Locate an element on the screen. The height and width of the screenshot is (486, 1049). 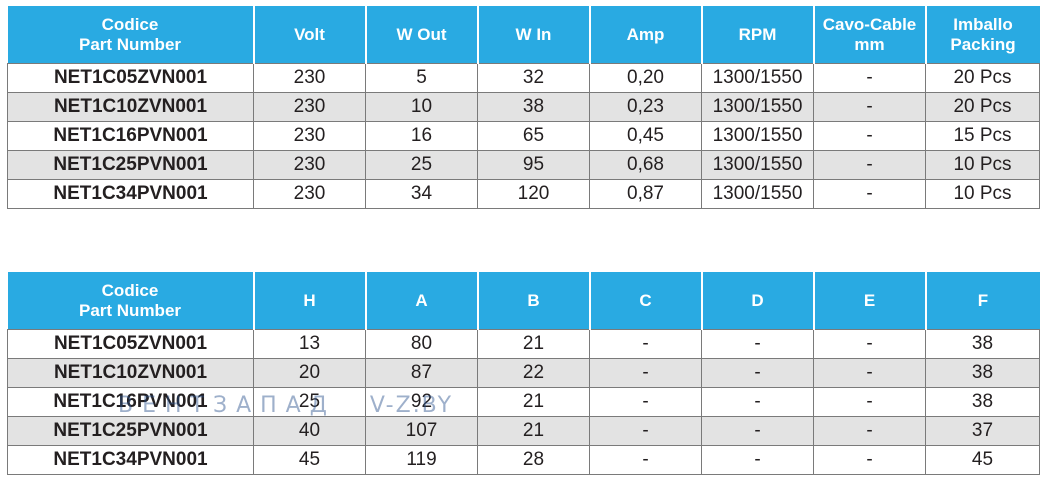
specifications-header-text: Imballo is located at coordinates (983, 24).